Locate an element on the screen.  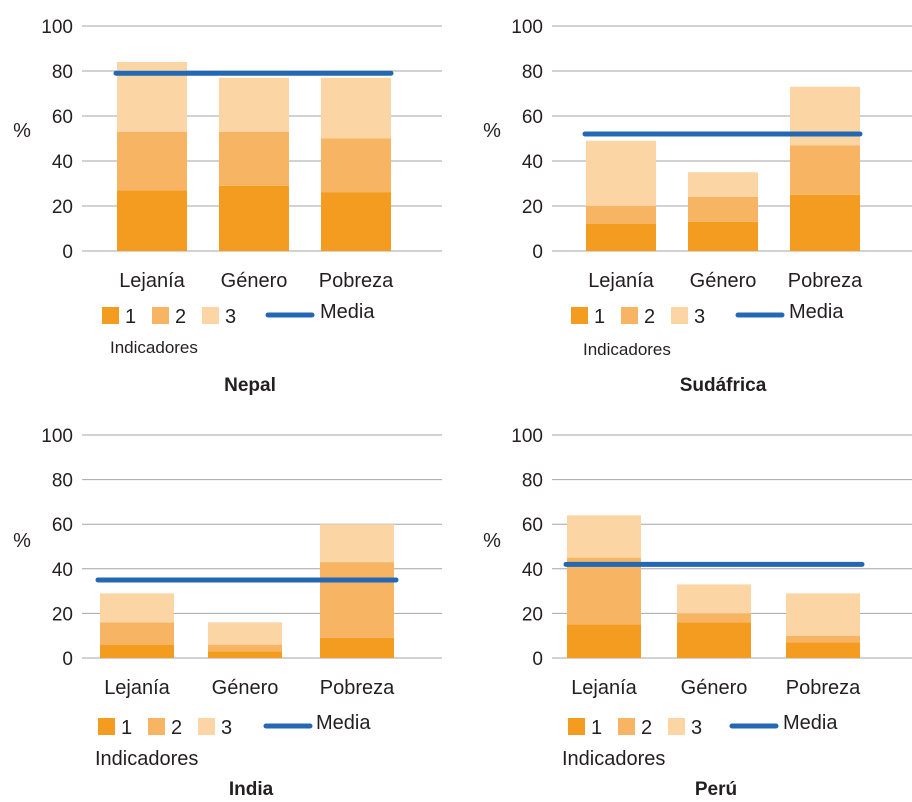
chart-title: Sudáfrica is located at coordinates (723, 385).